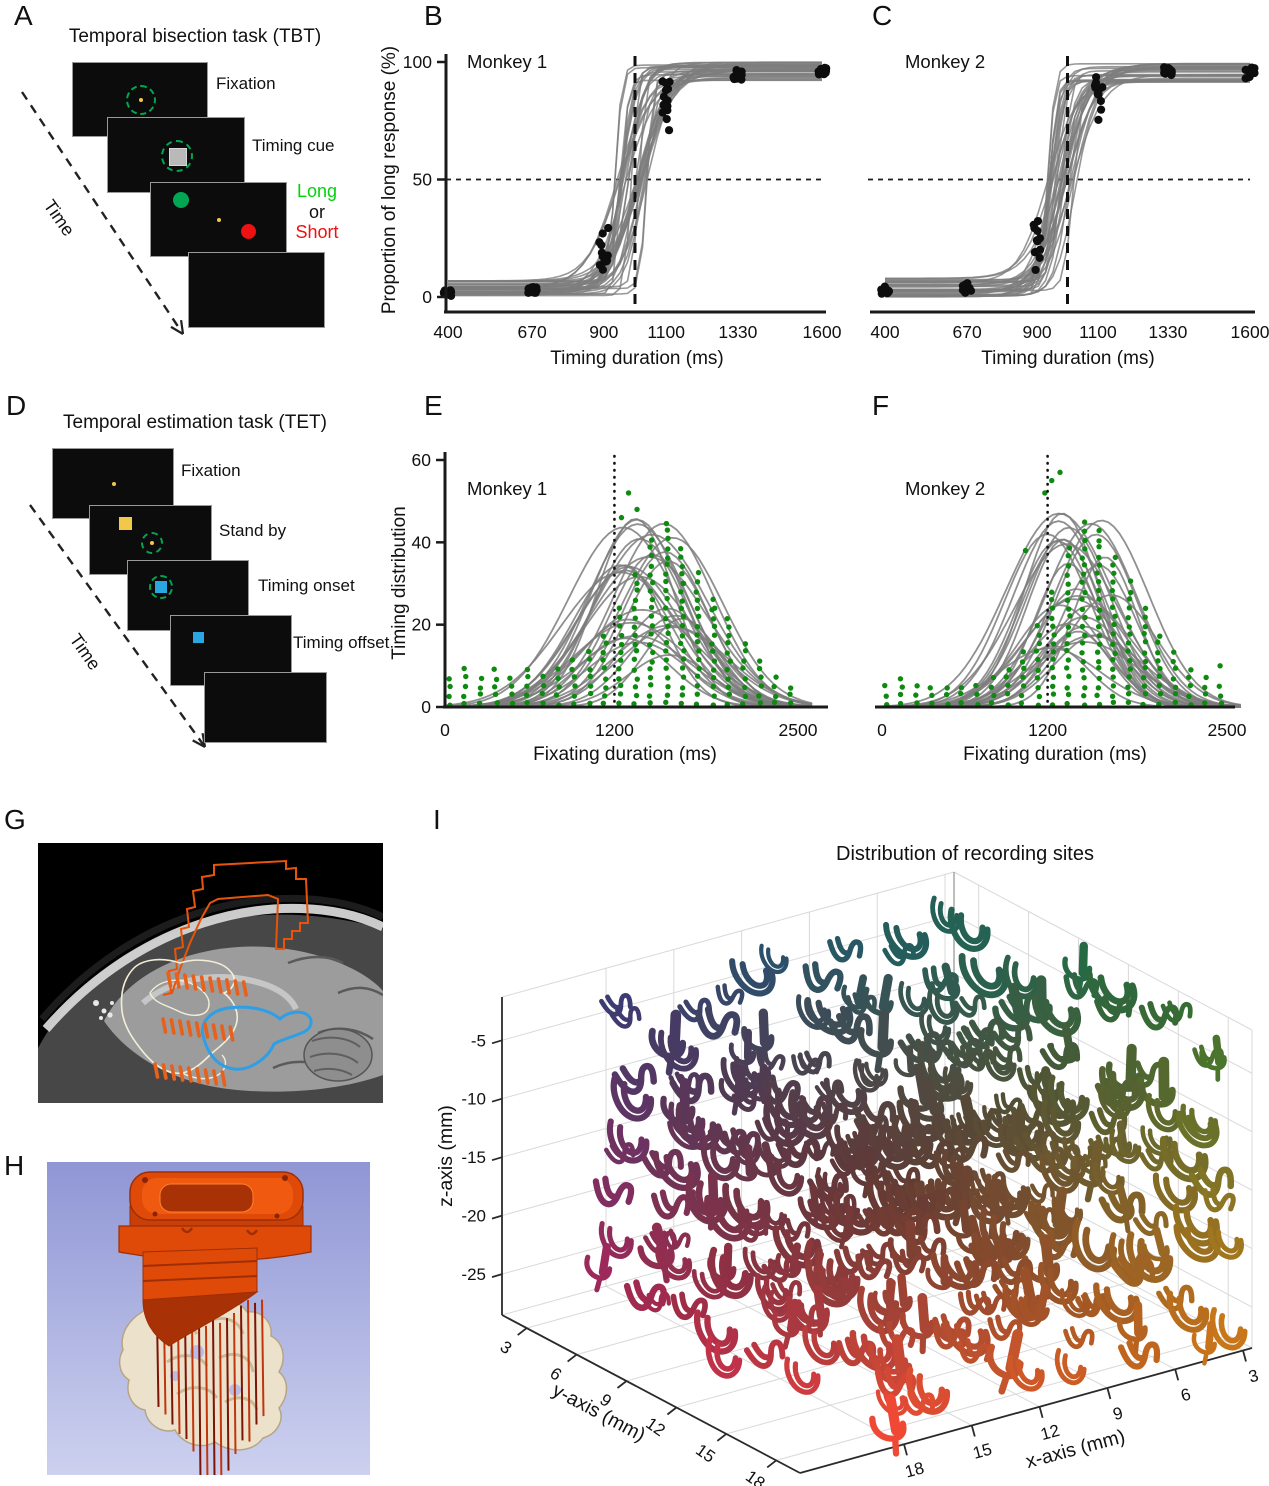 Image resolution: width=1269 pixels, height=1486 pixels. What do you see at coordinates (306, 585) in the screenshot?
I see `tet-caption-timing-onset: Timing onset` at bounding box center [306, 585].